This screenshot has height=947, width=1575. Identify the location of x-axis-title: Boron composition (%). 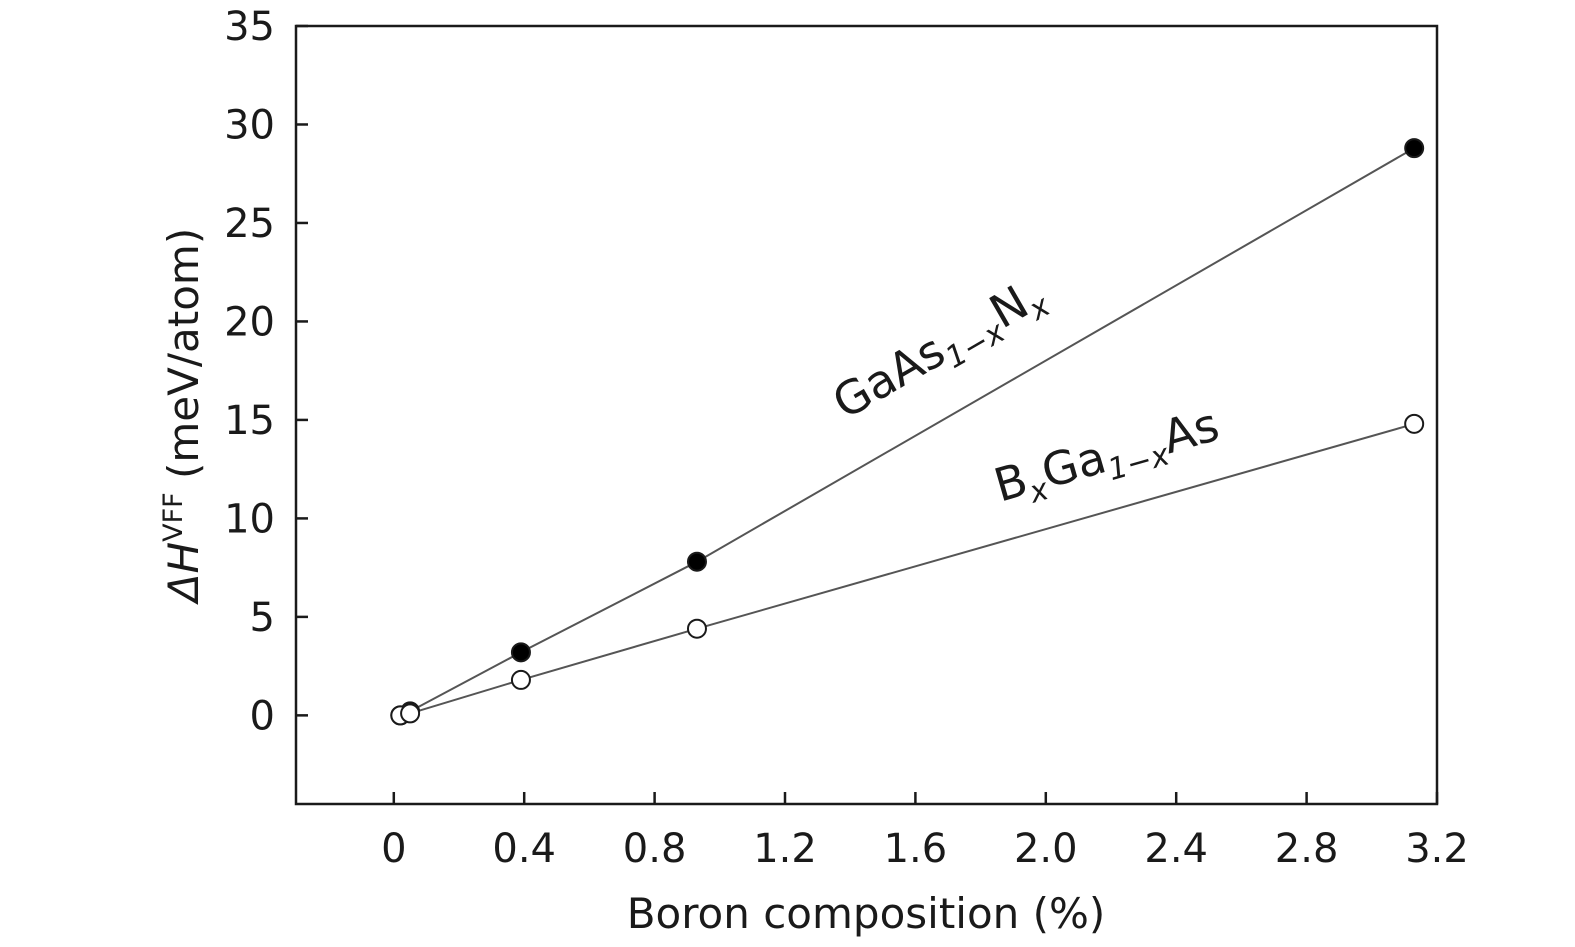
(866, 913).